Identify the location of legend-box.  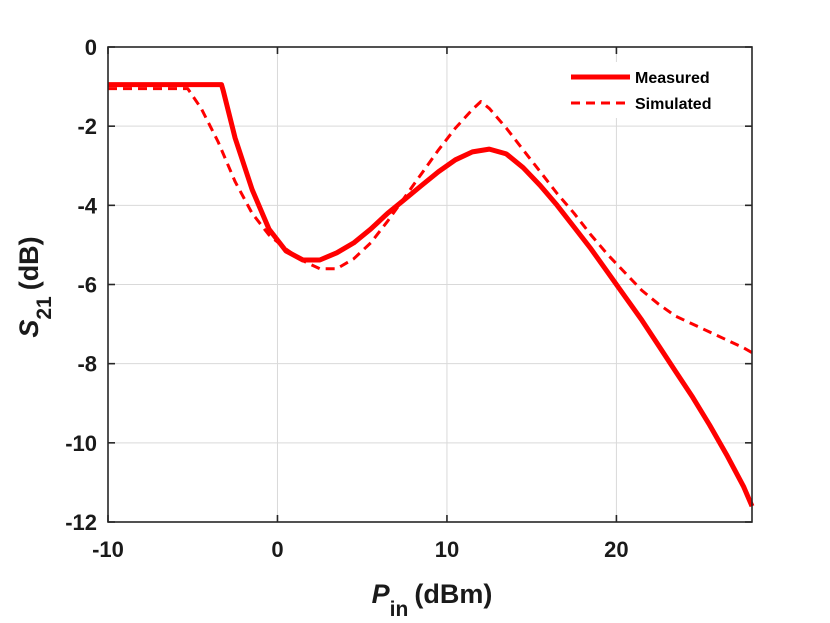
(649, 90).